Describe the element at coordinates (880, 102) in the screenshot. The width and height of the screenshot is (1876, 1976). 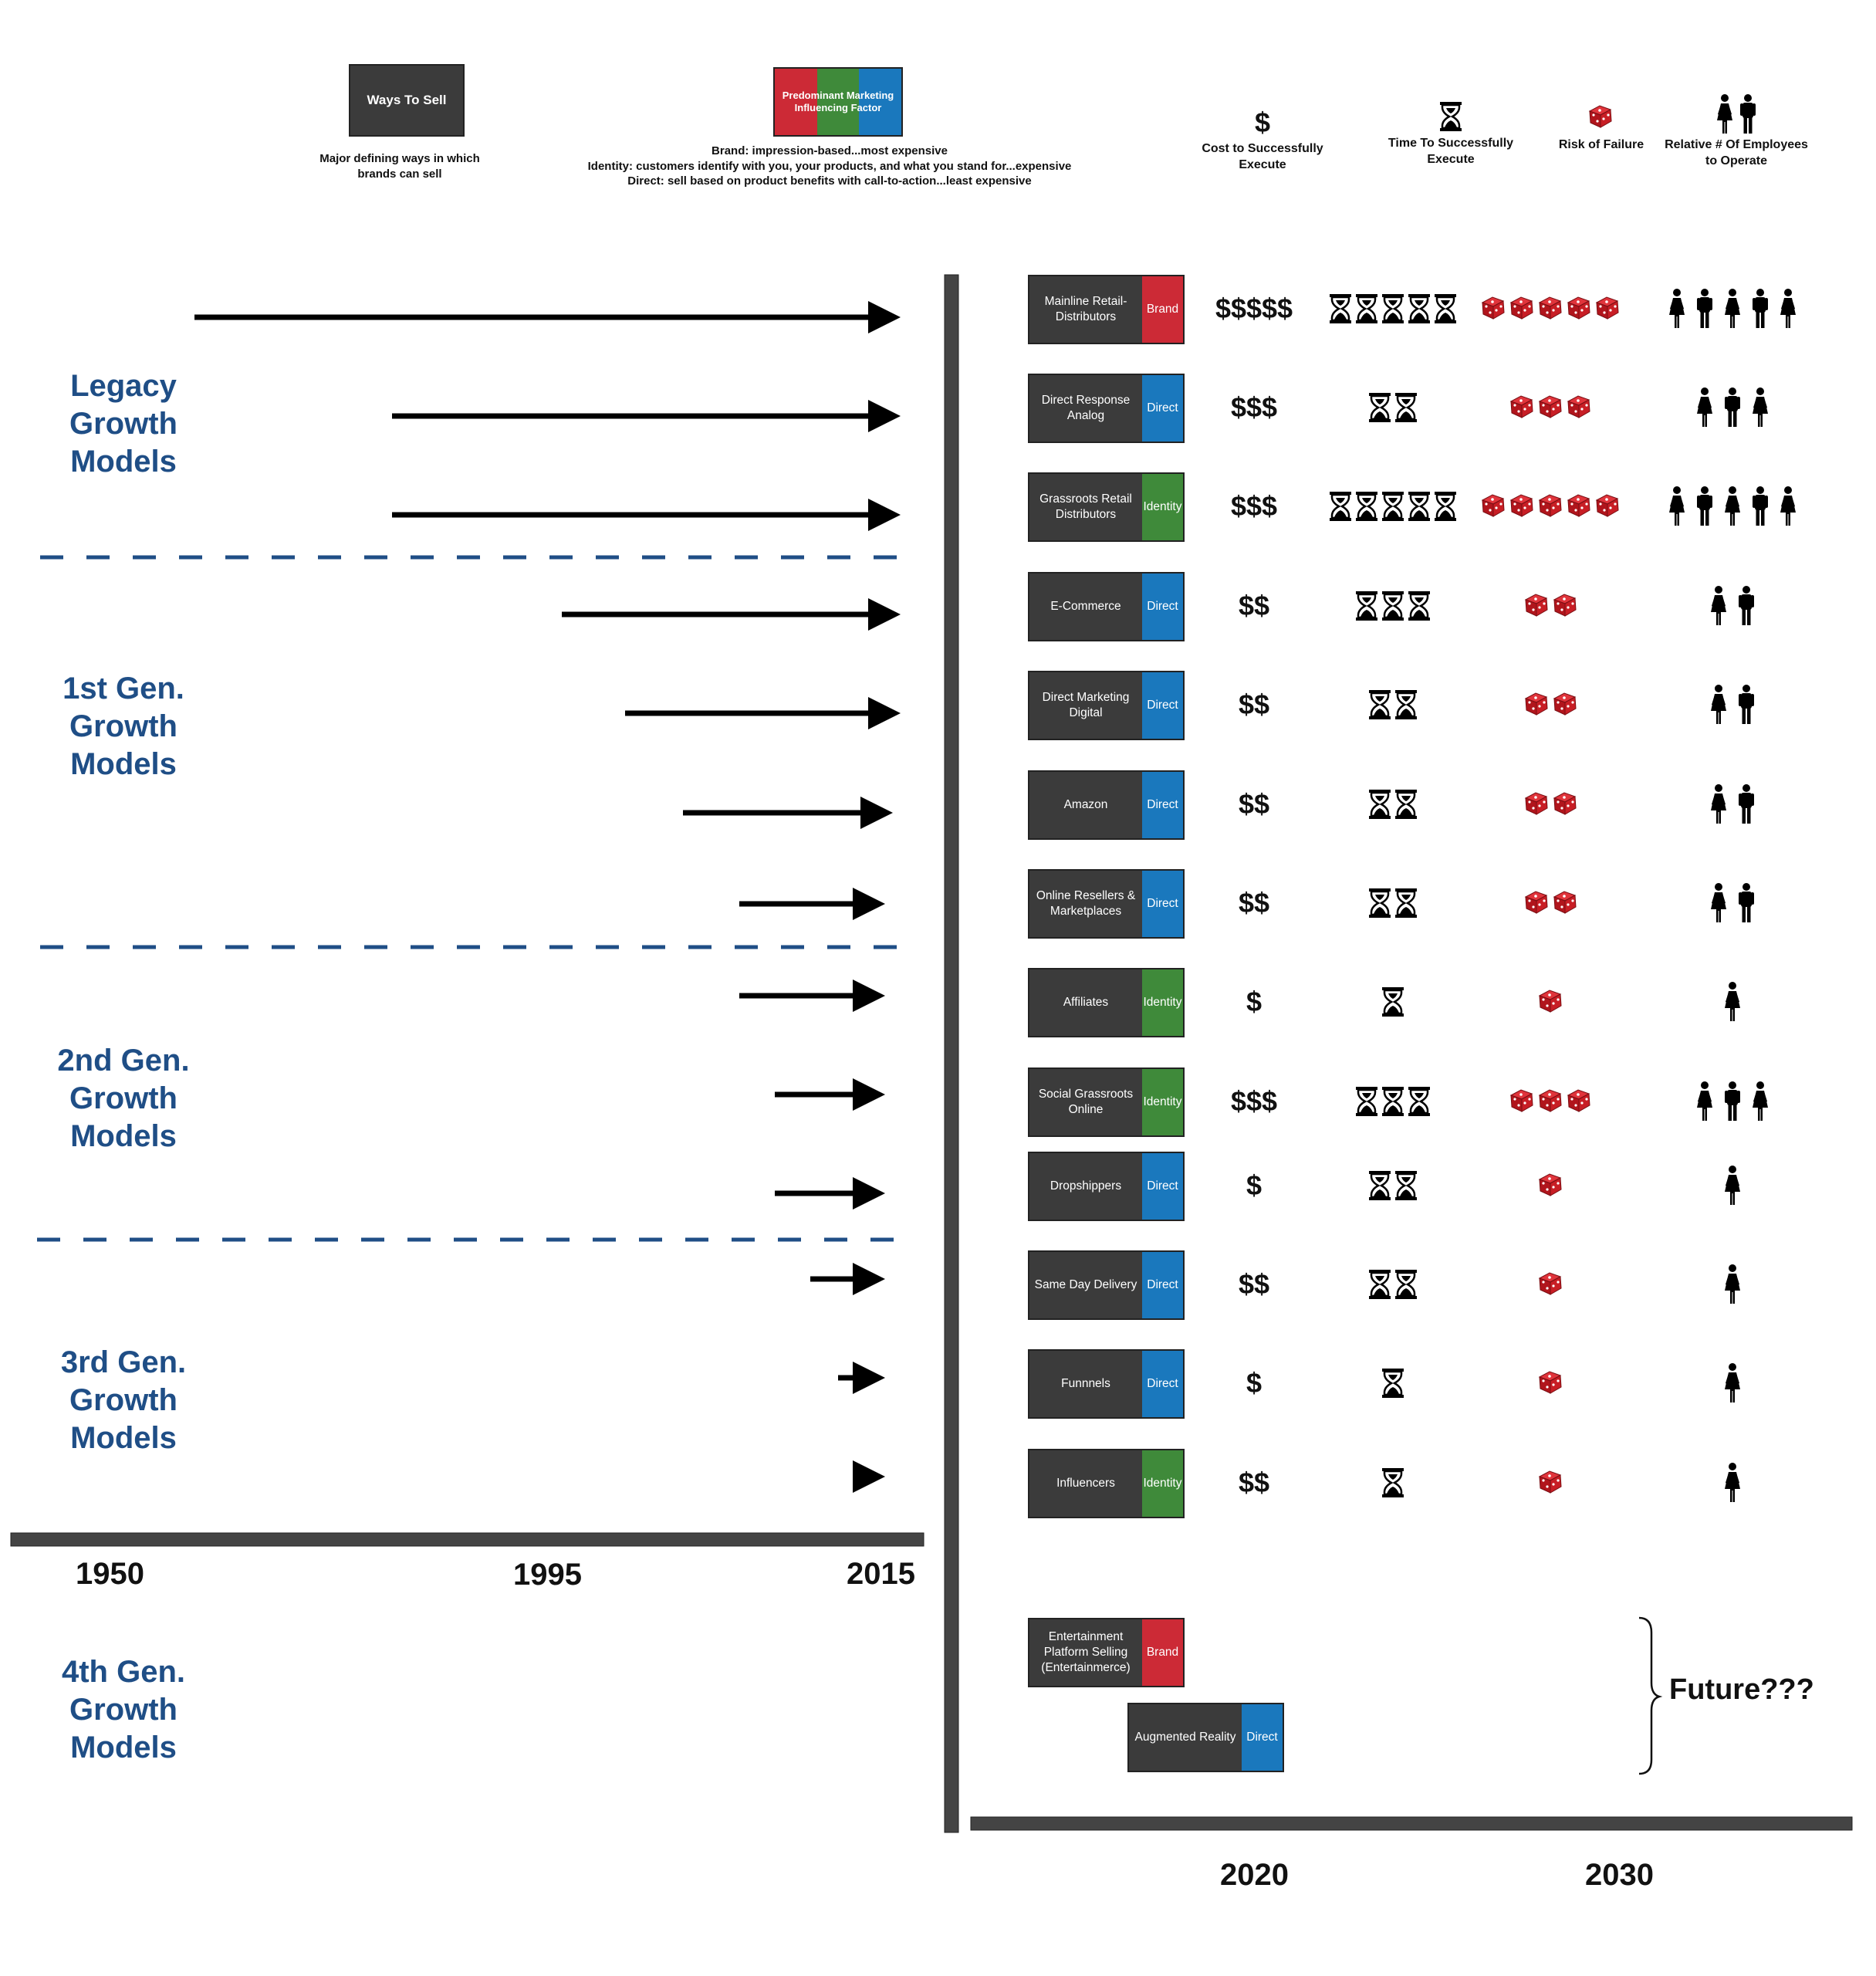
I see `direct-swatch` at that location.